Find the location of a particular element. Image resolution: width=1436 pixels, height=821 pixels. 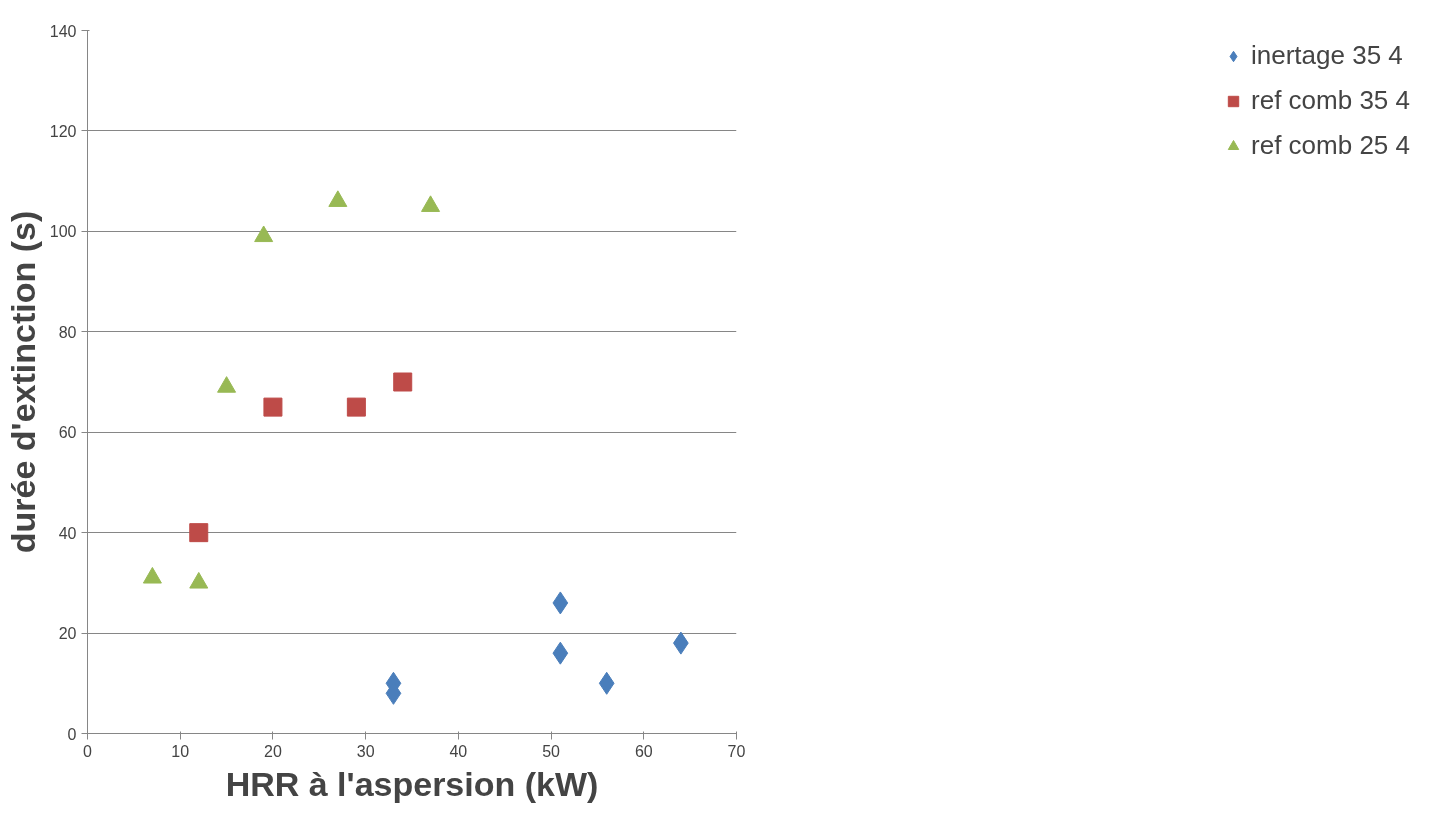

x-tick-label: 70 is located at coordinates (736, 751).